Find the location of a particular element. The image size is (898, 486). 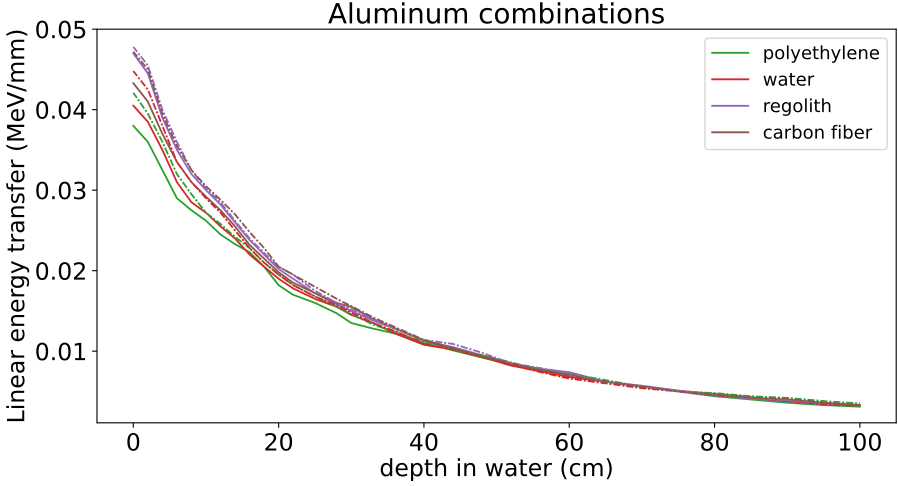

x-tick-label: 80 is located at coordinates (714, 441).